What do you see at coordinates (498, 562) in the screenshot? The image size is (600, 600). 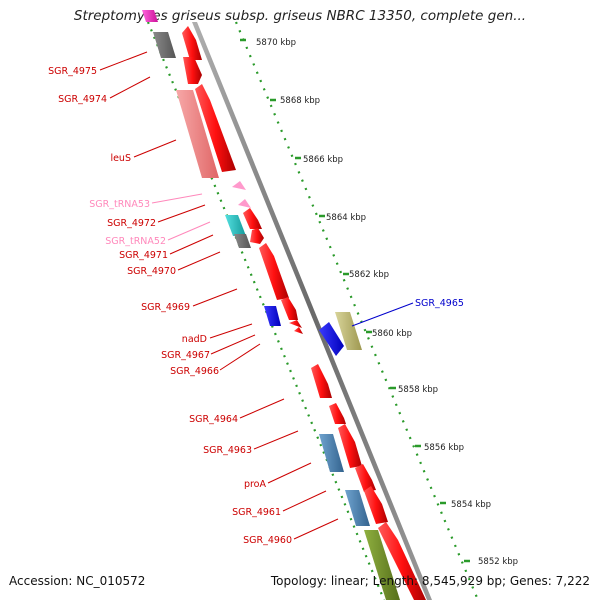 I see `tick-label-5852: 5852 kbp` at bounding box center [498, 562].